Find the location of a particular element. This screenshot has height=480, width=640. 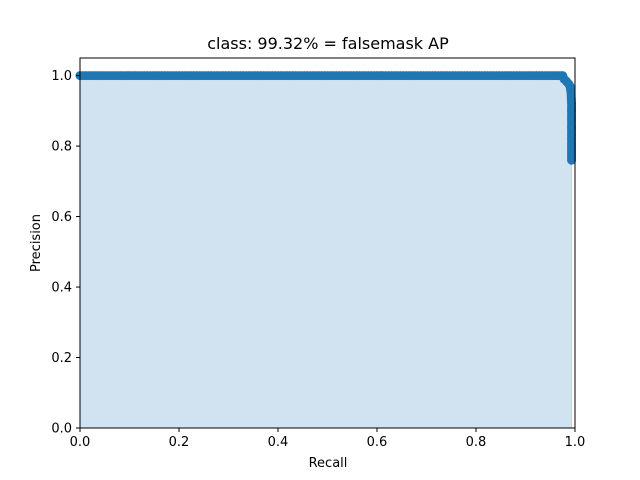

y-tick-label: 1.0 is located at coordinates (61, 76).